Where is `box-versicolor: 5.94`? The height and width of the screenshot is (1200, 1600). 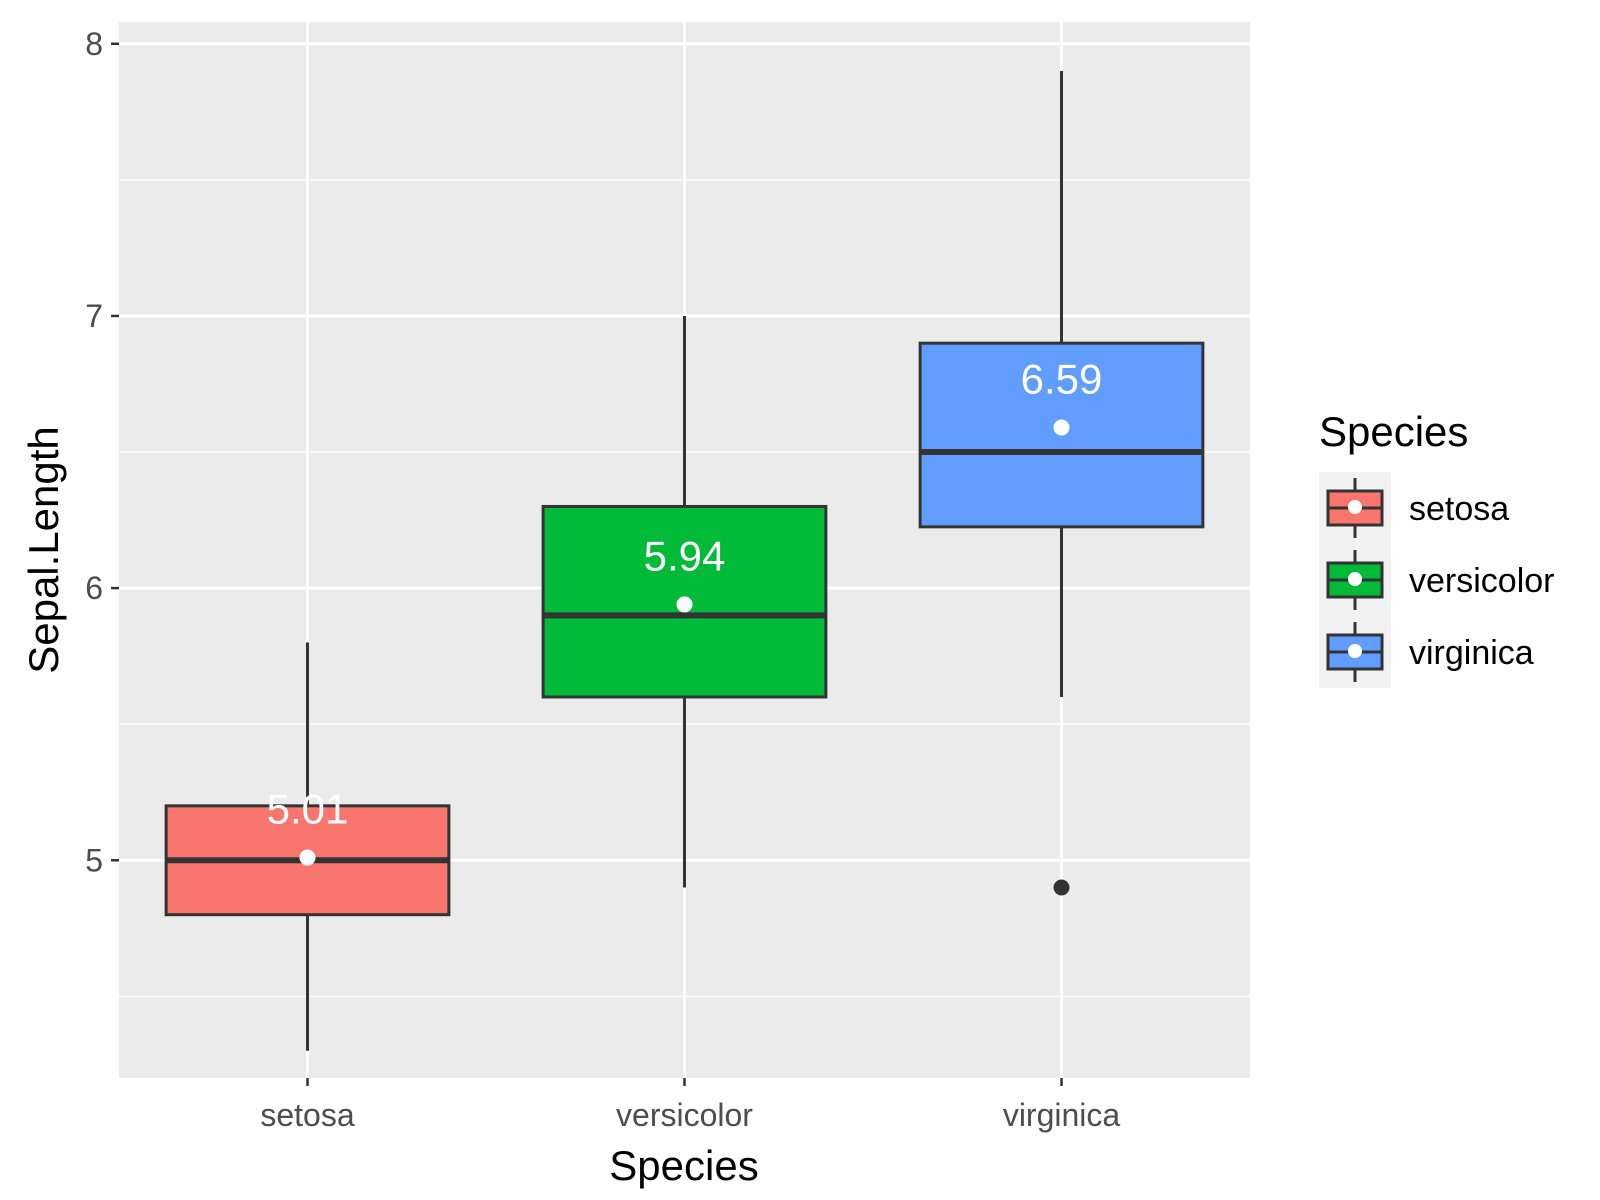
box-versicolor: 5.94 is located at coordinates (684, 601).